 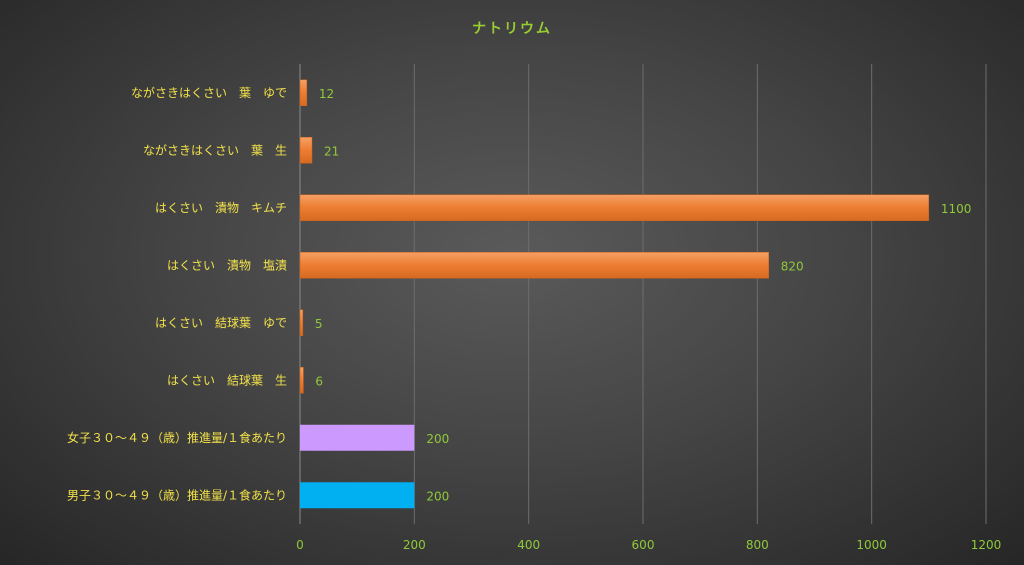 What do you see at coordinates (300, 545) in the screenshot?
I see `x-tick-label: 0` at bounding box center [300, 545].